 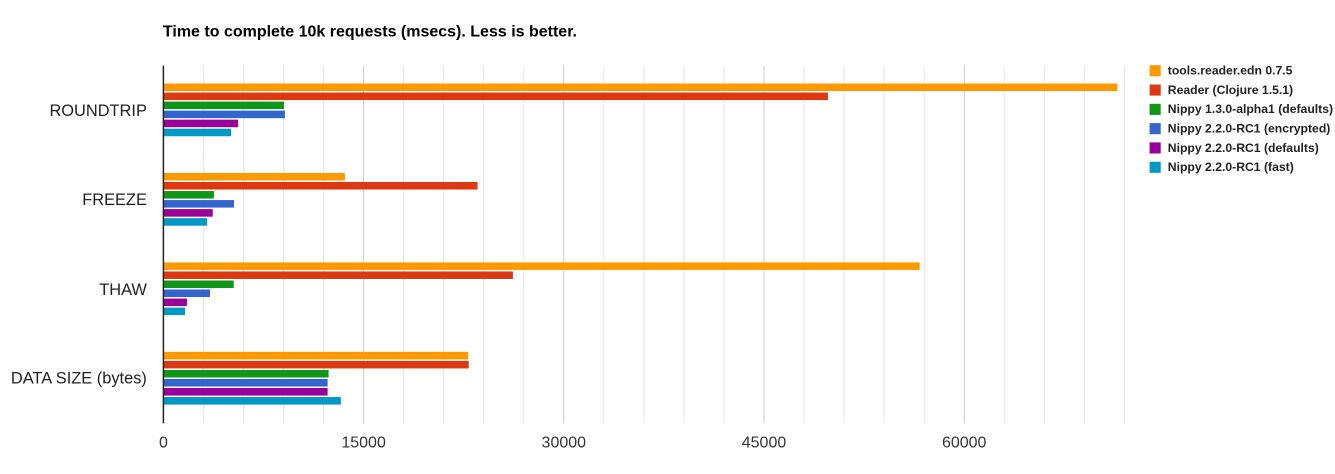 What do you see at coordinates (564, 443) in the screenshot?
I see `svg-text: 30000` at bounding box center [564, 443].